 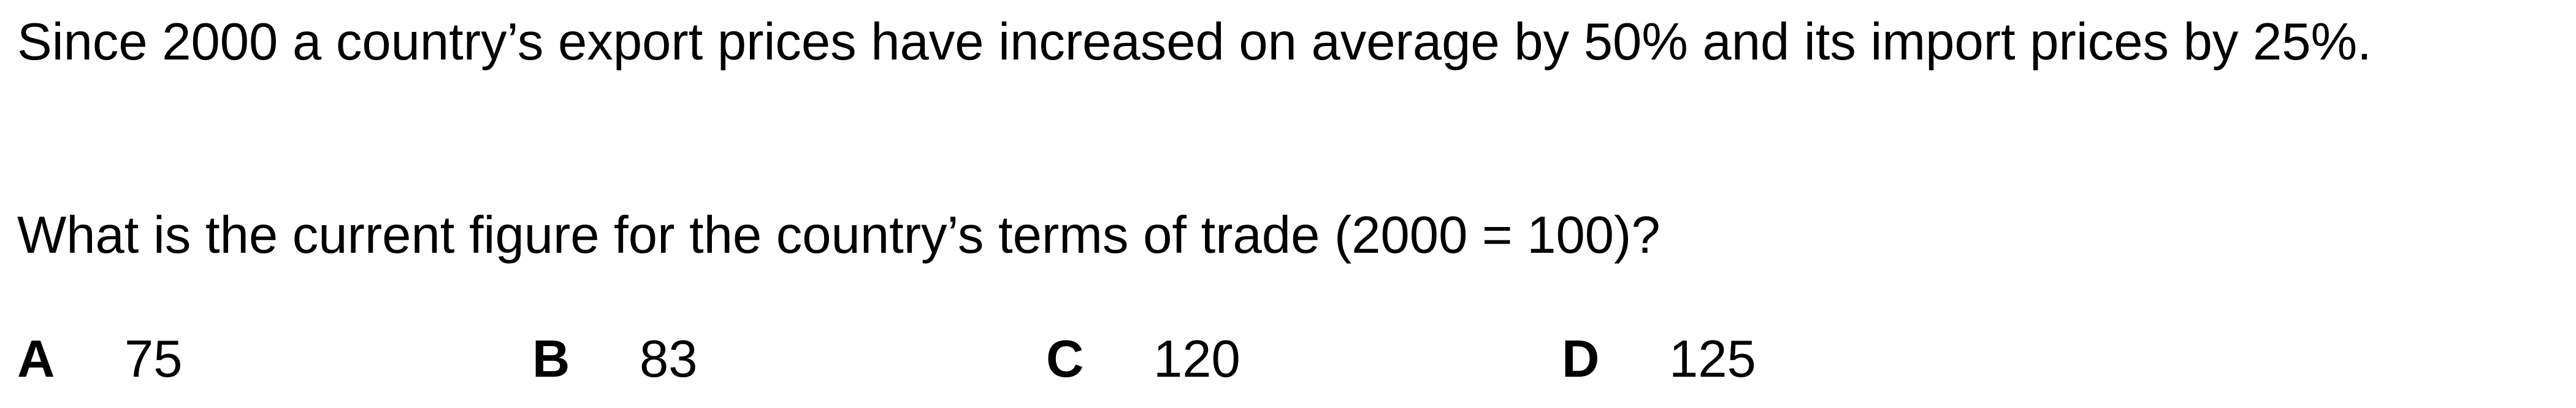 What do you see at coordinates (615, 359) in the screenshot?
I see `option-b: B 83` at bounding box center [615, 359].